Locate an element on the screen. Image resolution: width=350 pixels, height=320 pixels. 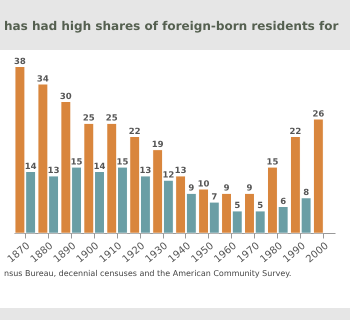
text: nsus Bureau, decennial censuses and the American Community Survey. is located at coordinates (147, 273).